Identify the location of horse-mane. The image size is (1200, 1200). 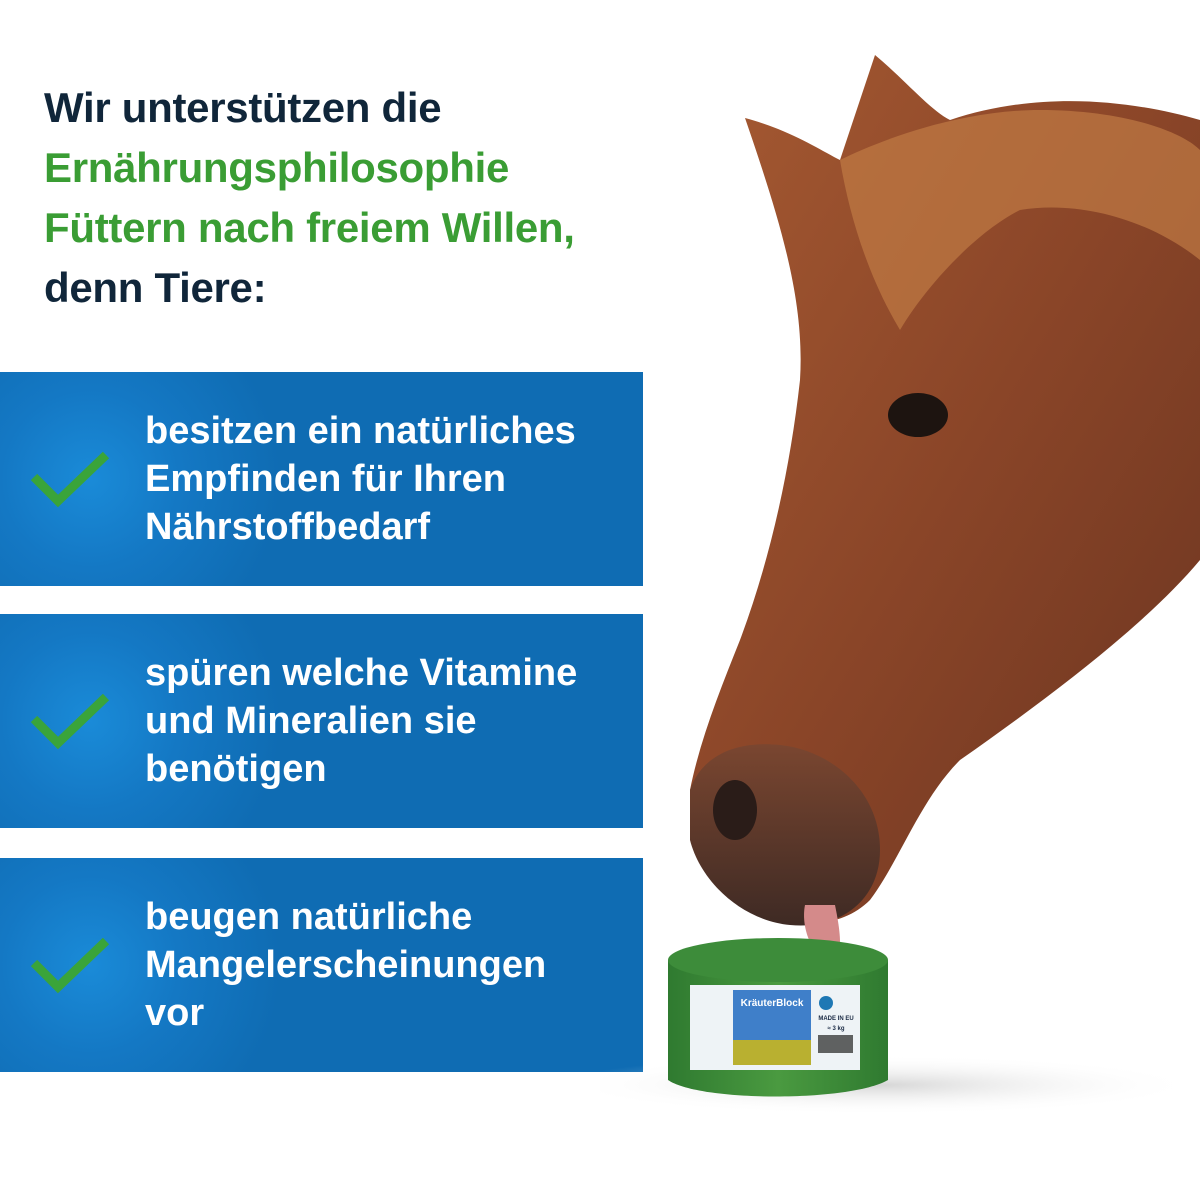
(1020, 220).